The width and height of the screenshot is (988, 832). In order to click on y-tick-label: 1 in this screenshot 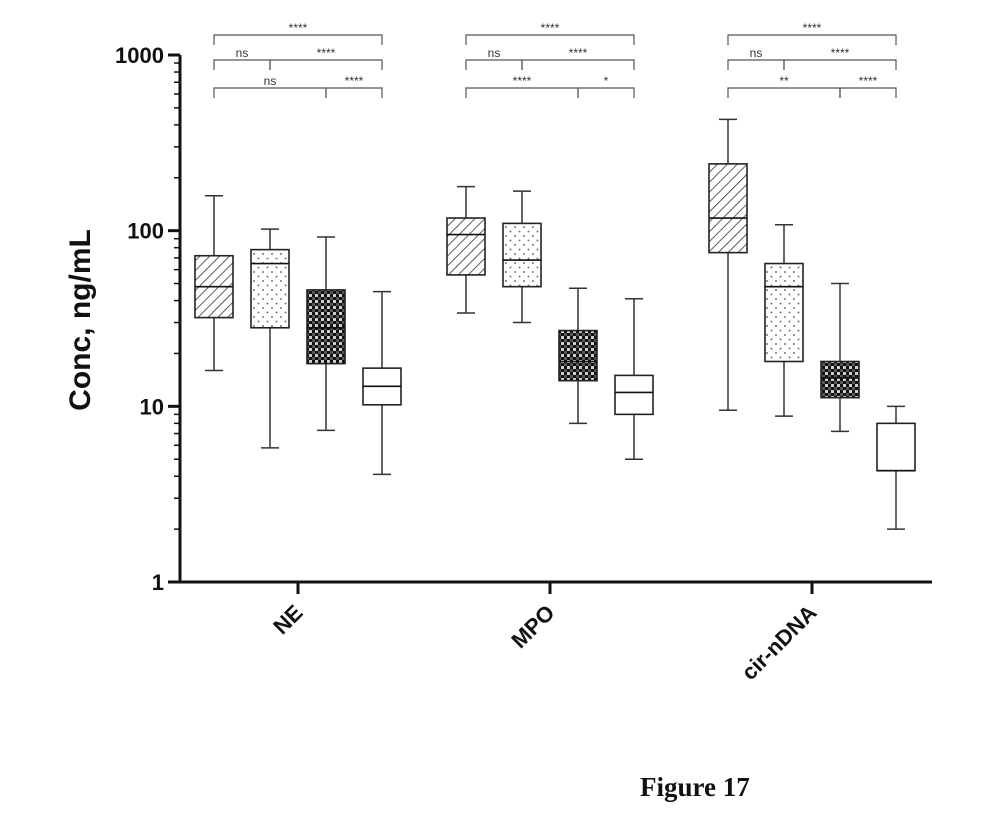, I will do `click(158, 582)`.